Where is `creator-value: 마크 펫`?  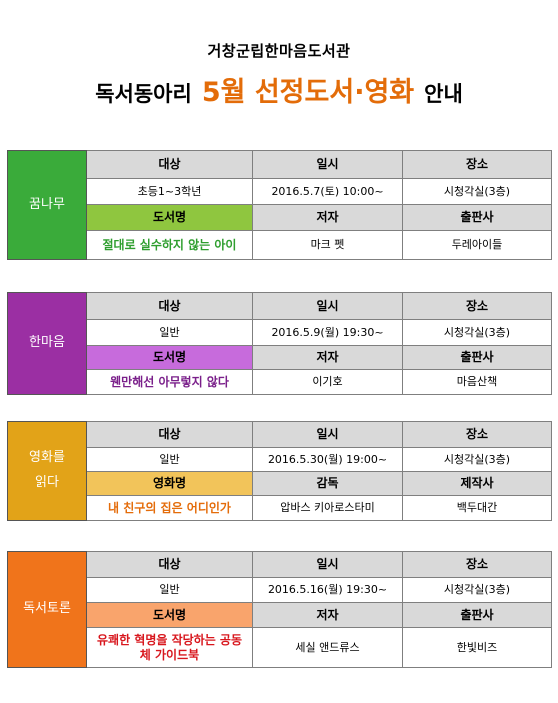
creator-value: 마크 펫 is located at coordinates (327, 245).